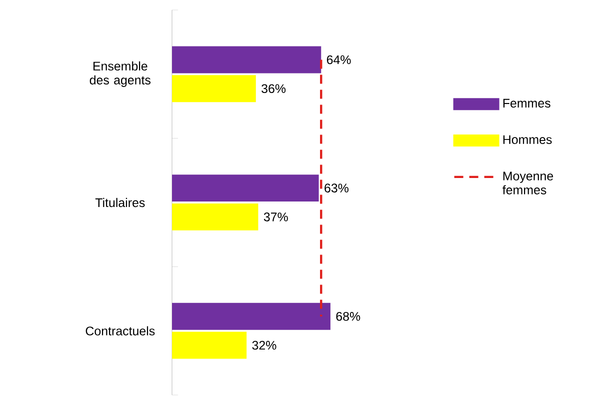 This screenshot has width=616, height=401. What do you see at coordinates (120, 203) in the screenshot?
I see `y-tick-label: Titulaires` at bounding box center [120, 203].